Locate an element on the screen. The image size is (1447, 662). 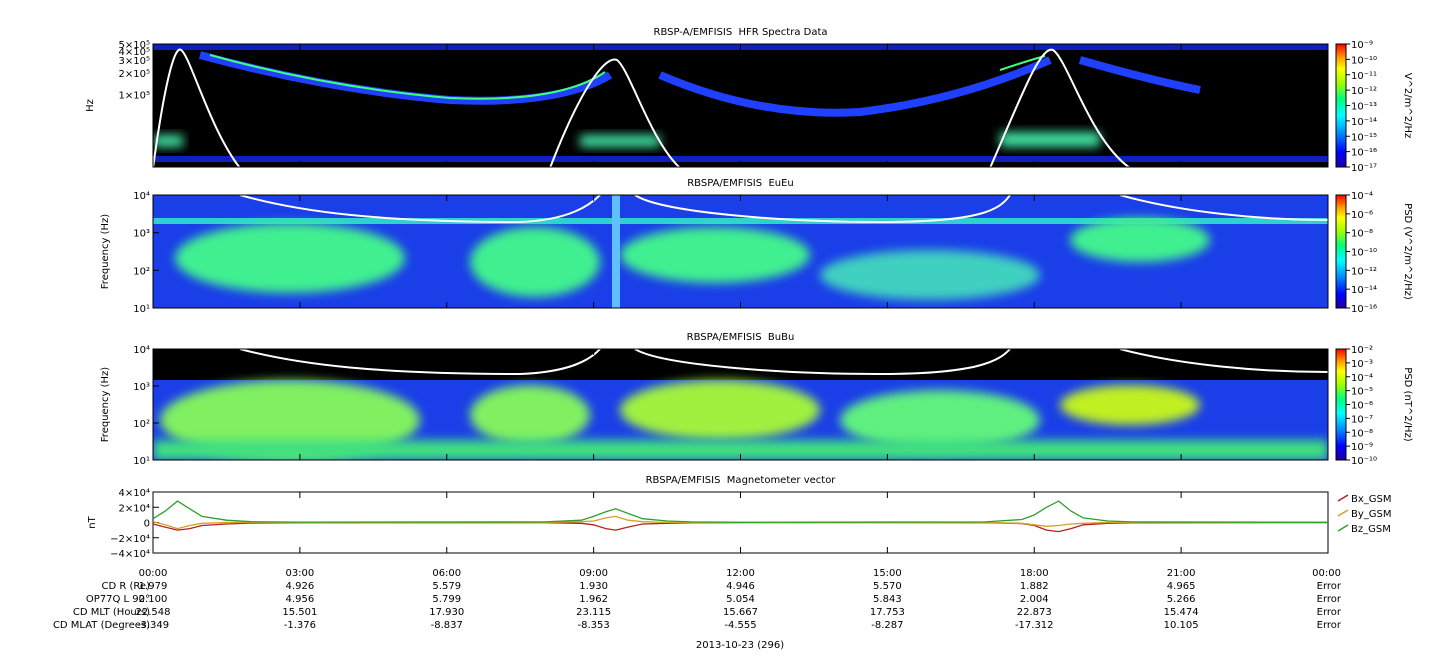
row-value: -4.555 is located at coordinates (740, 625).